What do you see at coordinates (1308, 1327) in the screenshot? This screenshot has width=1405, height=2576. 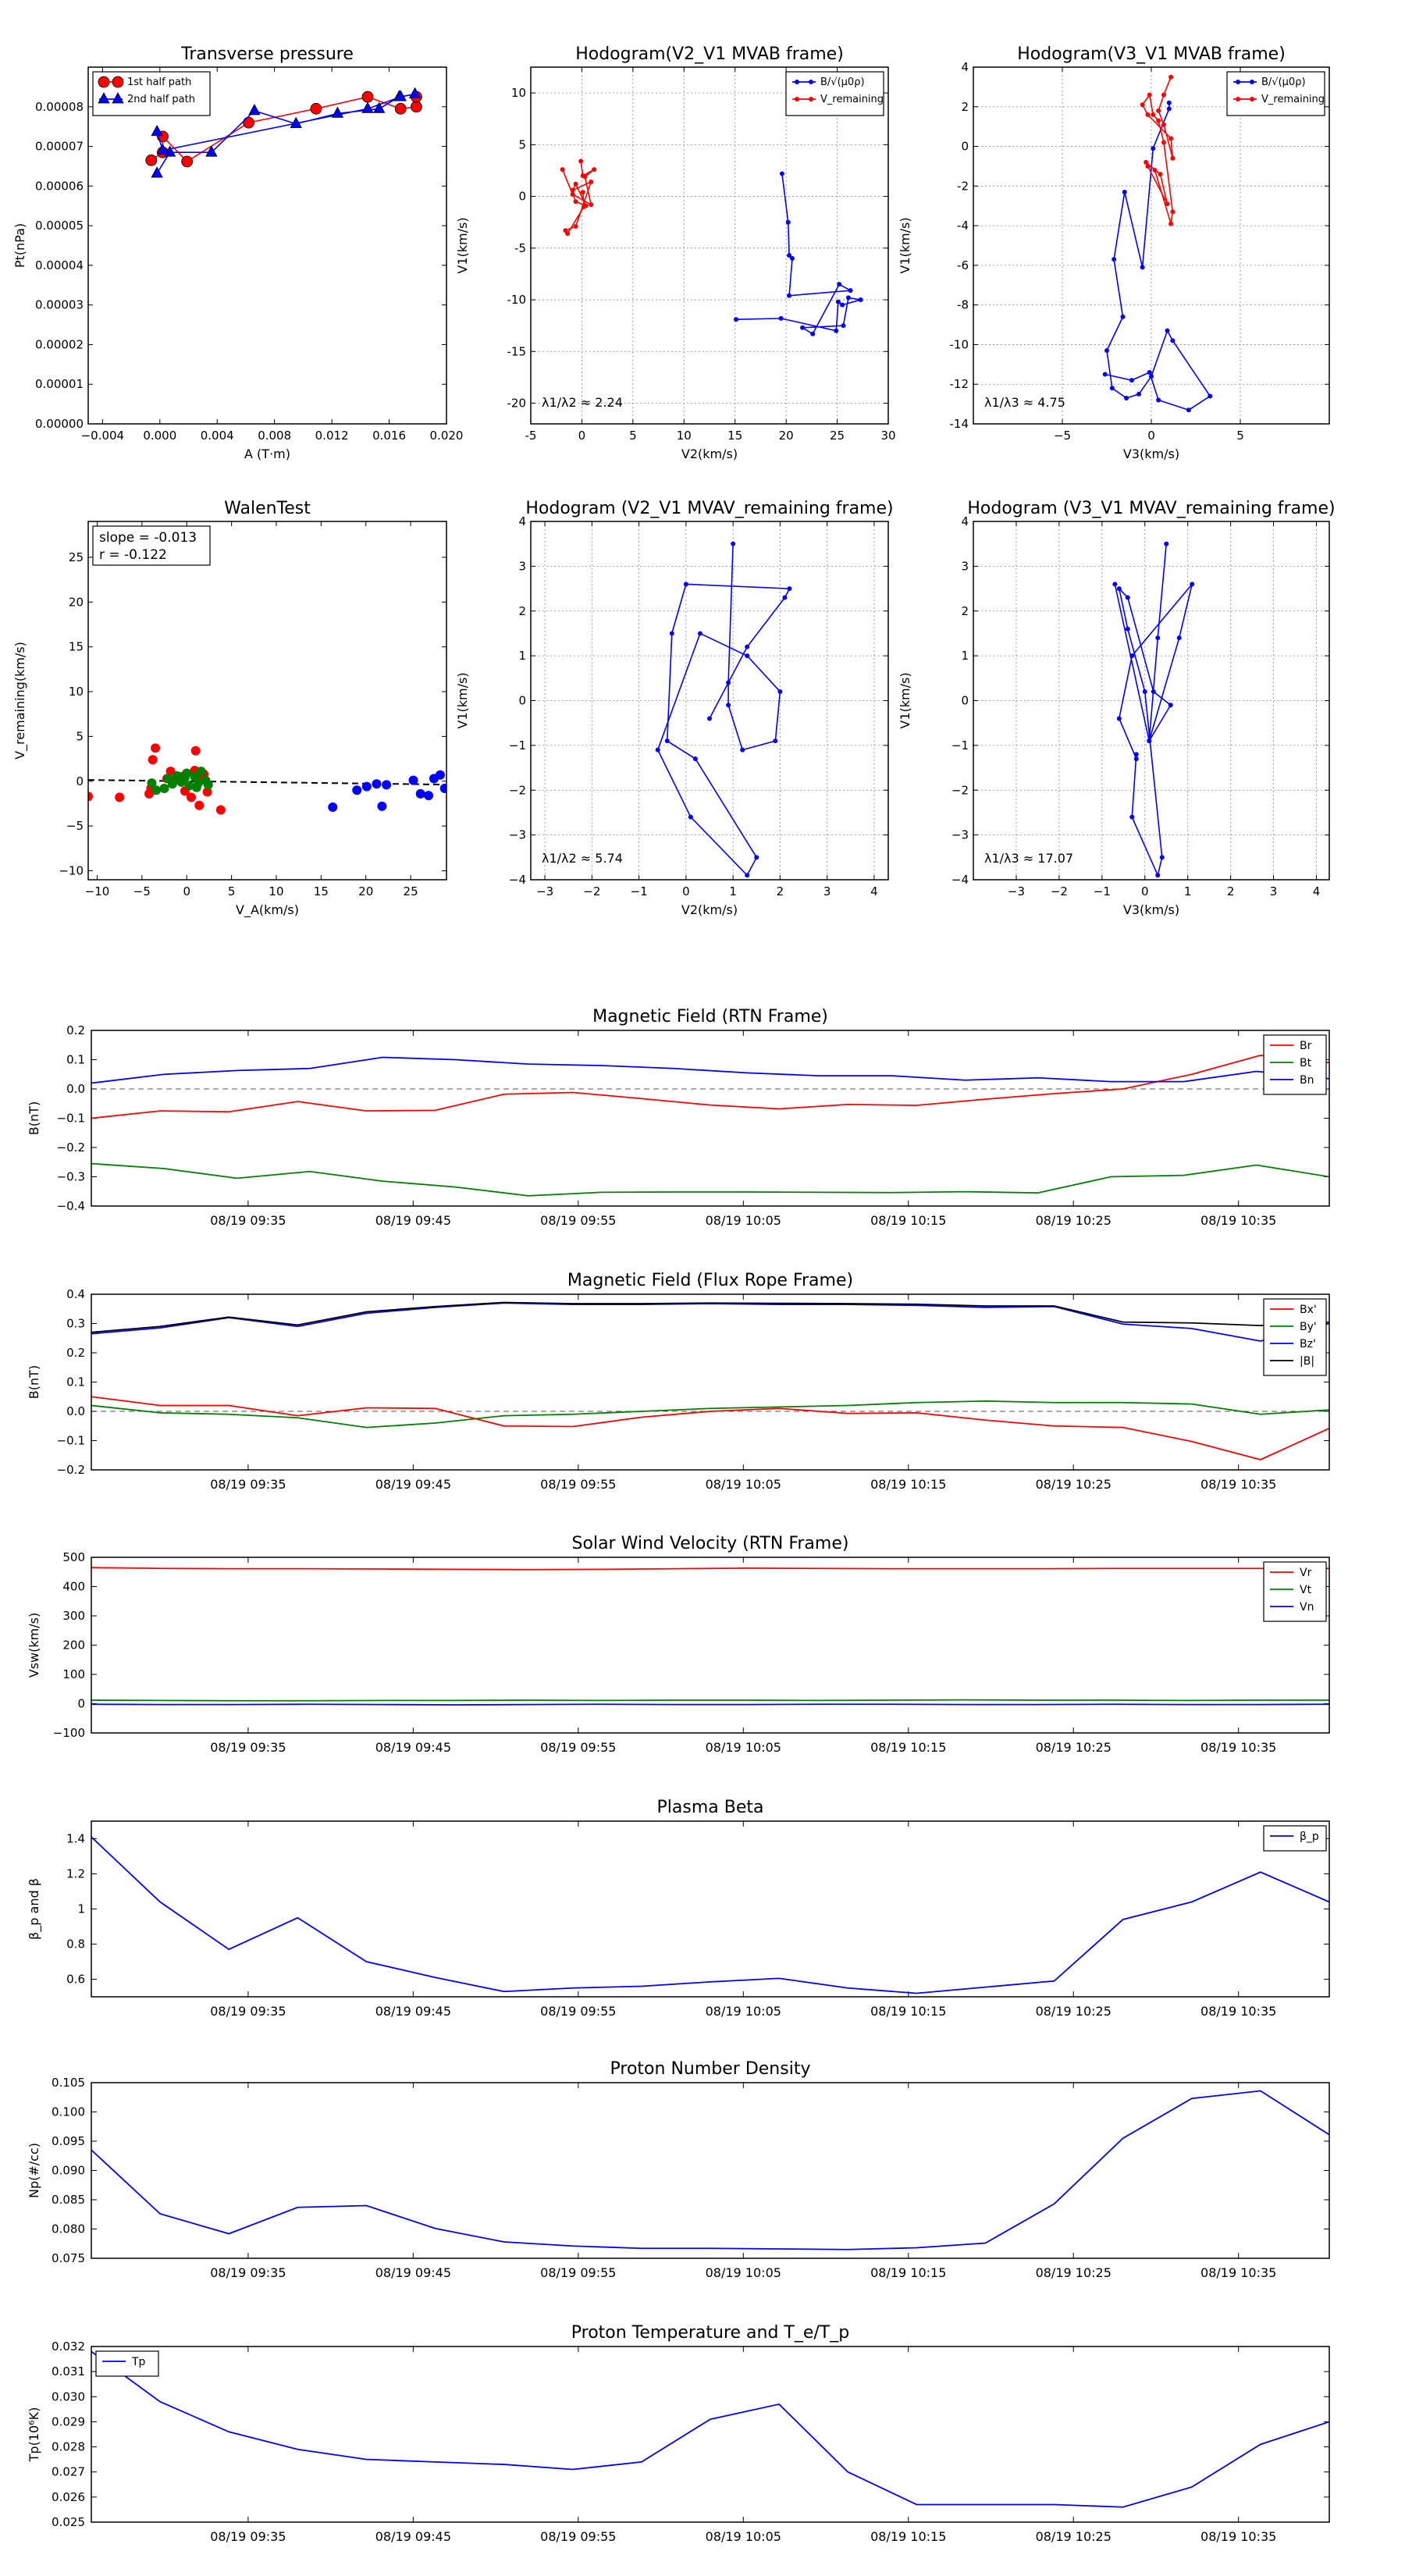 I see `legend-label: By'` at bounding box center [1308, 1327].